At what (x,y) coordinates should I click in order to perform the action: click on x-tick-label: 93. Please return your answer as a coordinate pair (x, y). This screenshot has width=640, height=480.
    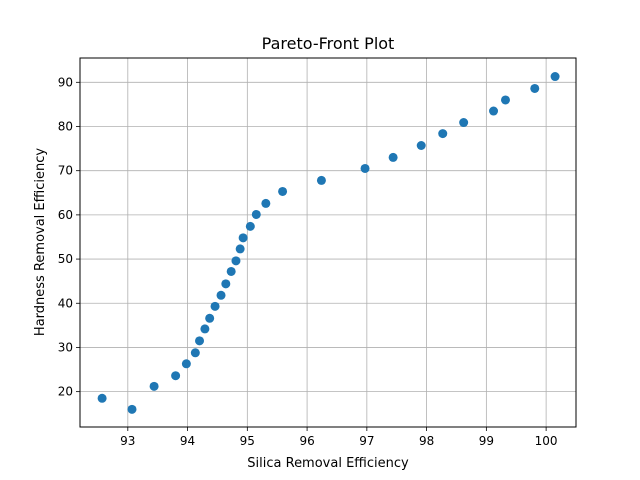
    Looking at the image, I should click on (127, 441).